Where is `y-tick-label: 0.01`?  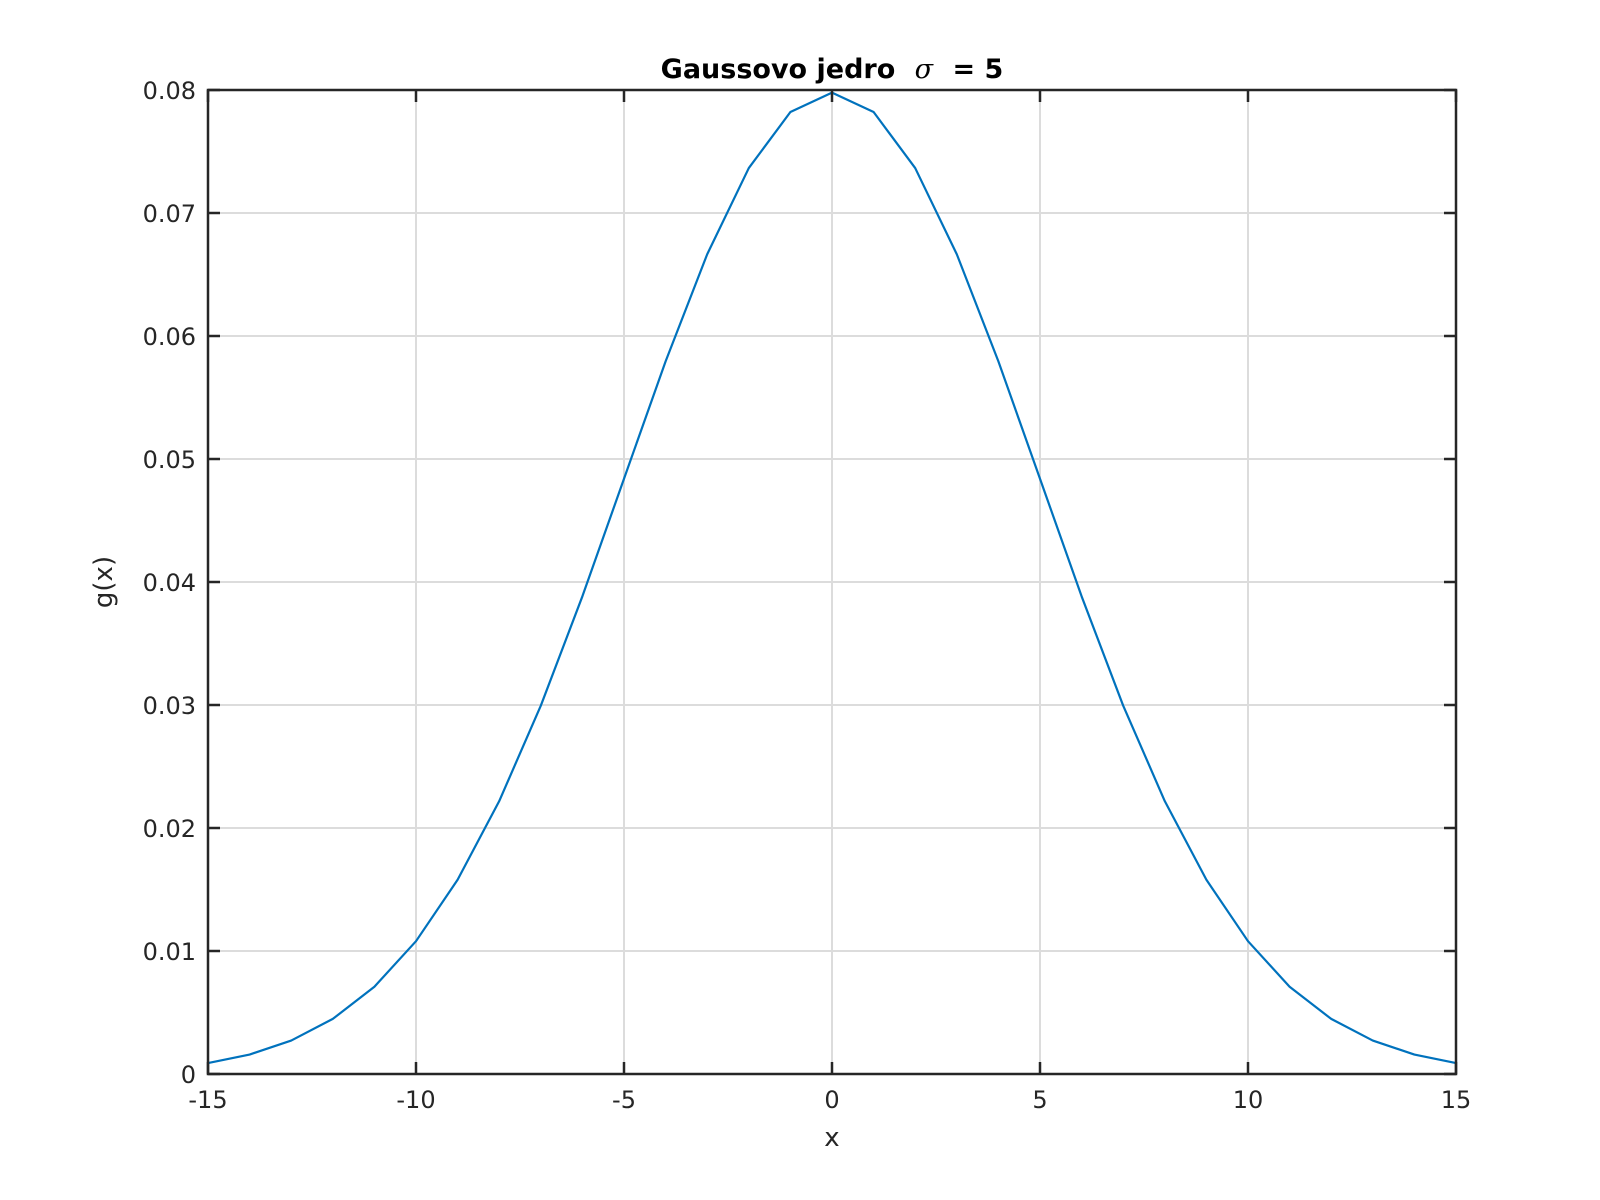 y-tick-label: 0.01 is located at coordinates (169, 952).